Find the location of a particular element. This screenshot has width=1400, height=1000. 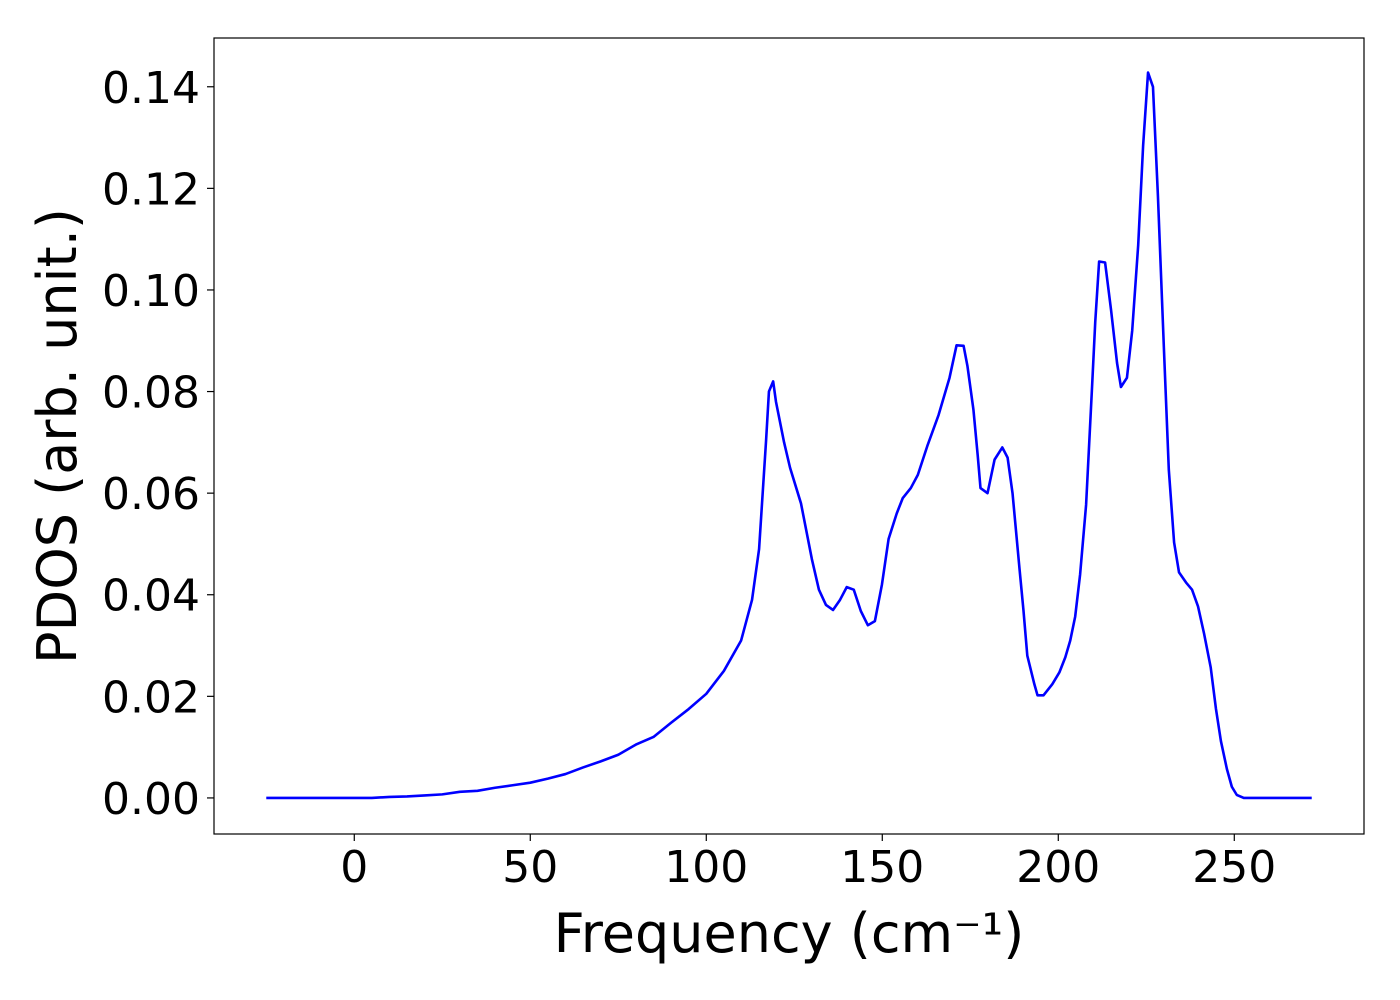

x-axis-label: Frequency (cm⁻¹) is located at coordinates (789, 933).